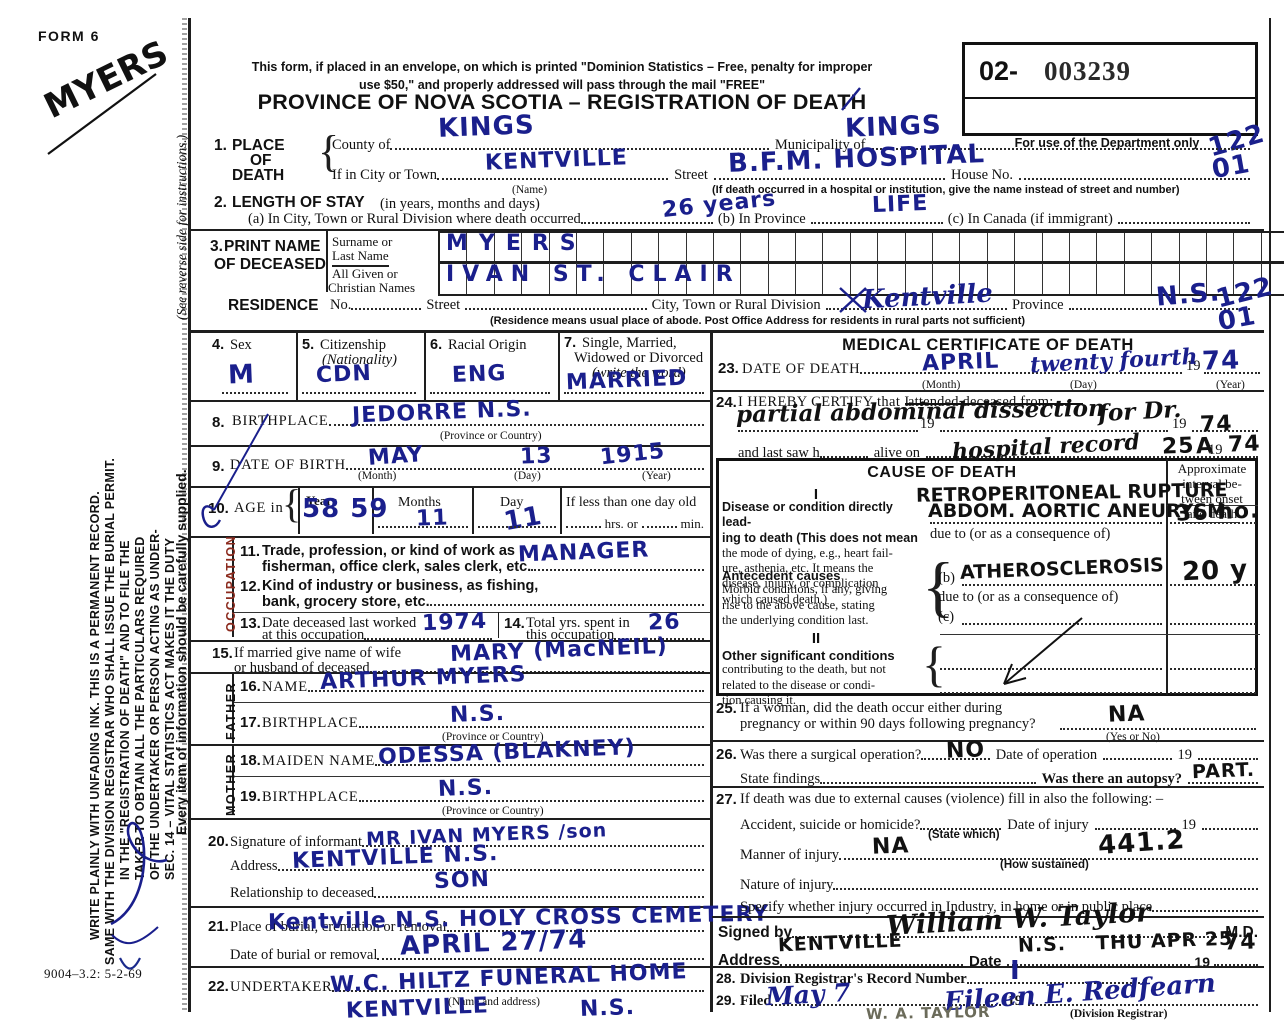  What do you see at coordinates (999, 1000) in the screenshot?
I see `item29-row: Filed 19` at bounding box center [999, 1000].